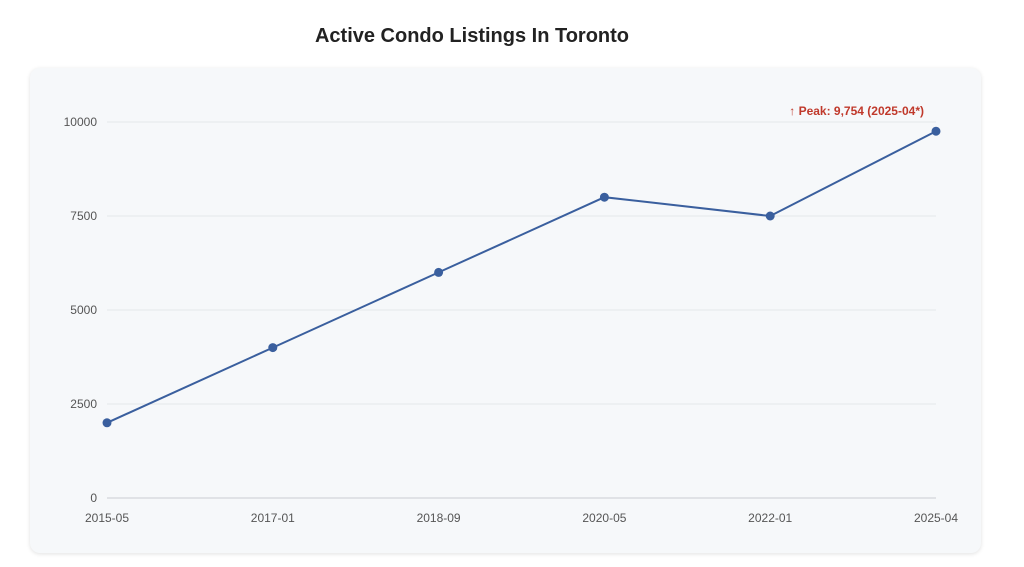  Describe the element at coordinates (107, 518) in the screenshot. I see `x-tick-label: 2015-05` at that location.